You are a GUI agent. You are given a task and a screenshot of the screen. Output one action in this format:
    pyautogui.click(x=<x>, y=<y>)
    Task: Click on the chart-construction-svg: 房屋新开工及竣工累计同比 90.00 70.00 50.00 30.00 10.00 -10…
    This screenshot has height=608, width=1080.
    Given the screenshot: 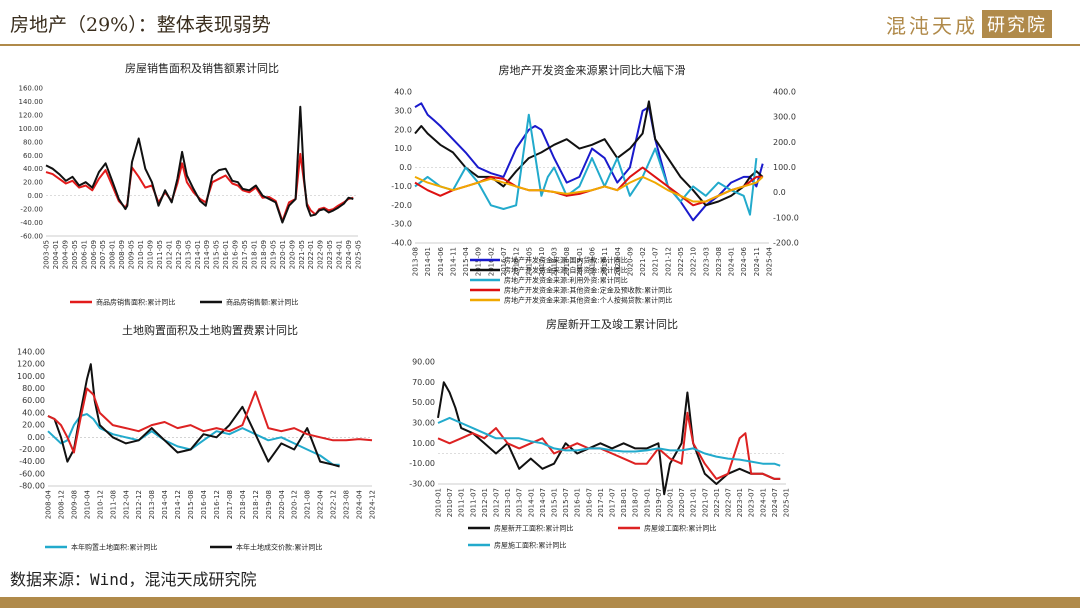 What is the action you would take?
    pyautogui.click(x=599, y=433)
    